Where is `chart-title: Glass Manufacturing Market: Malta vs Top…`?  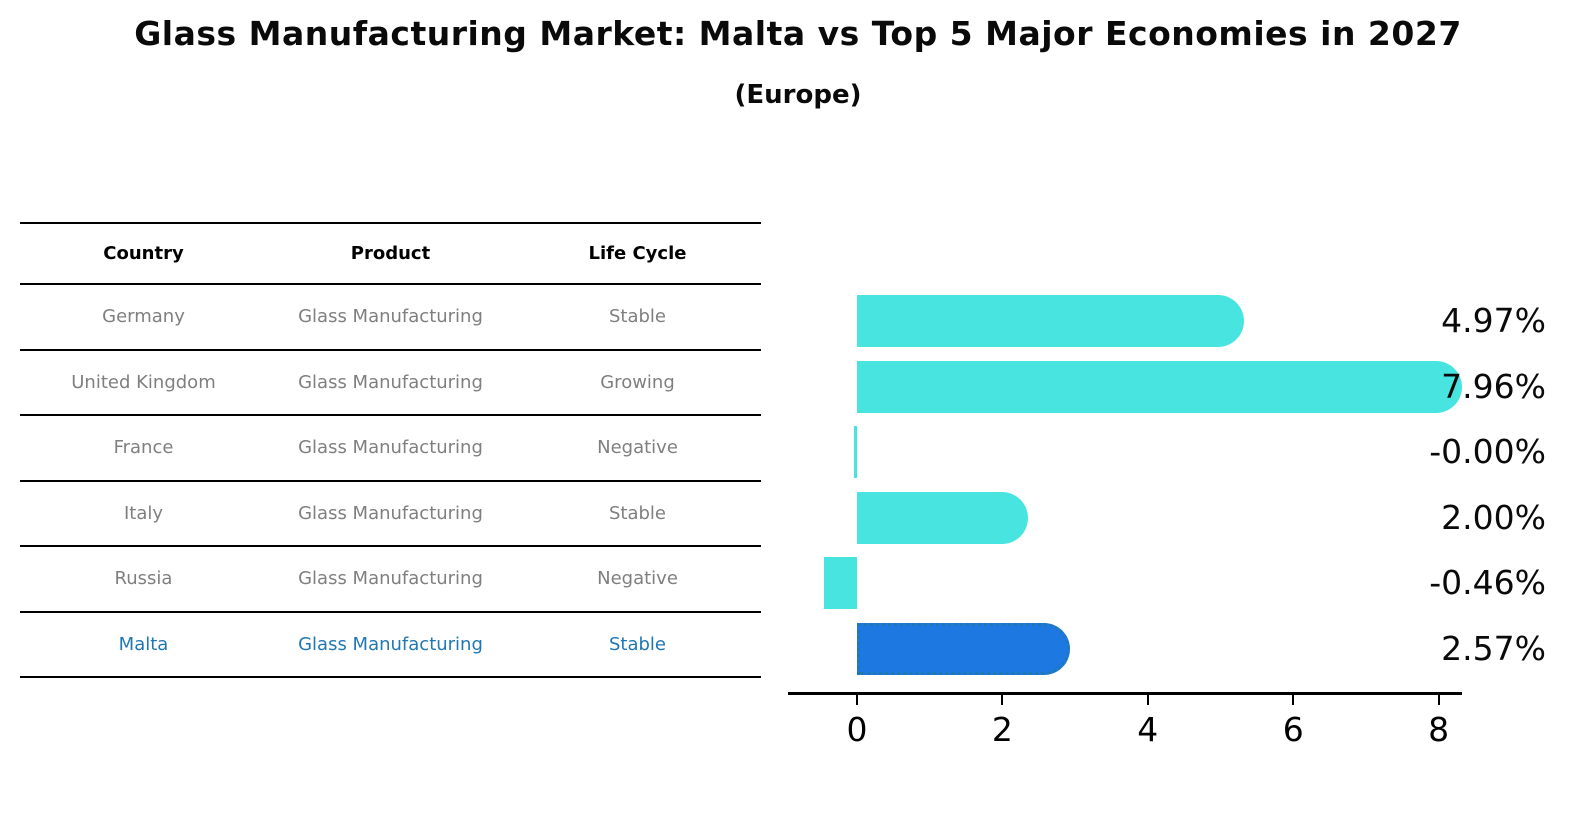
chart-title: Glass Manufacturing Market: Malta vs Top… is located at coordinates (798, 33).